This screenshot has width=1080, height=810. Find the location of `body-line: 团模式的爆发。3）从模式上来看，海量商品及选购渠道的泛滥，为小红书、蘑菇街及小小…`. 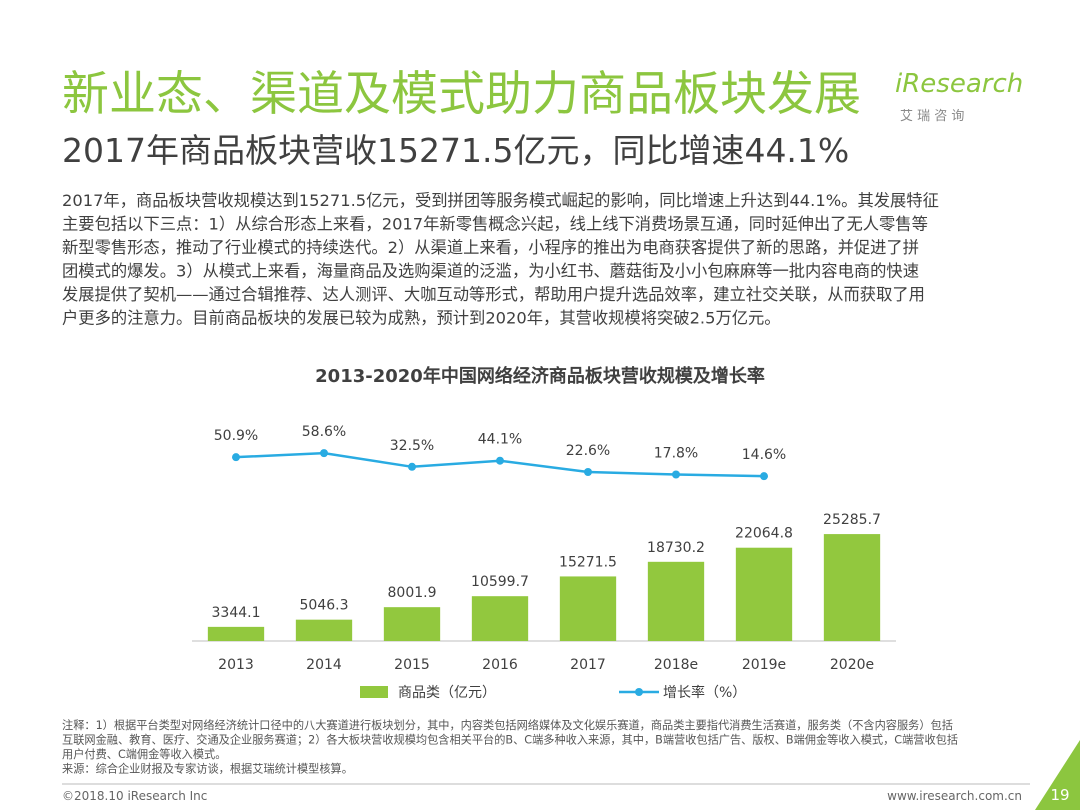

body-line: 团模式的爆发。3）从模式上来看，海量商品及选购渠道的泛滥，为小红书、蘑菇街及小小… is located at coordinates (490, 271).